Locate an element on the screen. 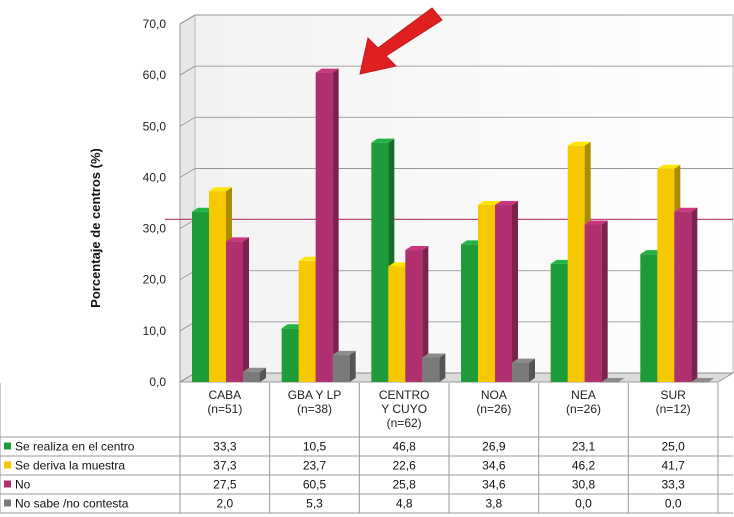 The height and width of the screenshot is (517, 734). table-cell-value: 10,5 is located at coordinates (315, 447).